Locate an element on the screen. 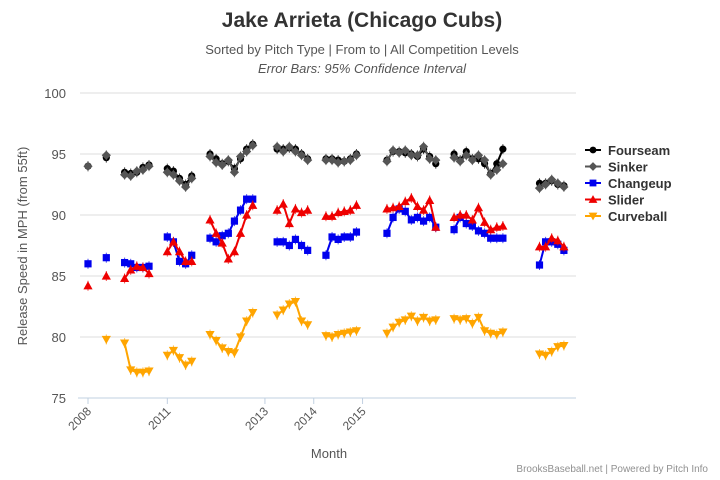 This screenshot has height=480, width=720. series-changeup is located at coordinates (326, 233).